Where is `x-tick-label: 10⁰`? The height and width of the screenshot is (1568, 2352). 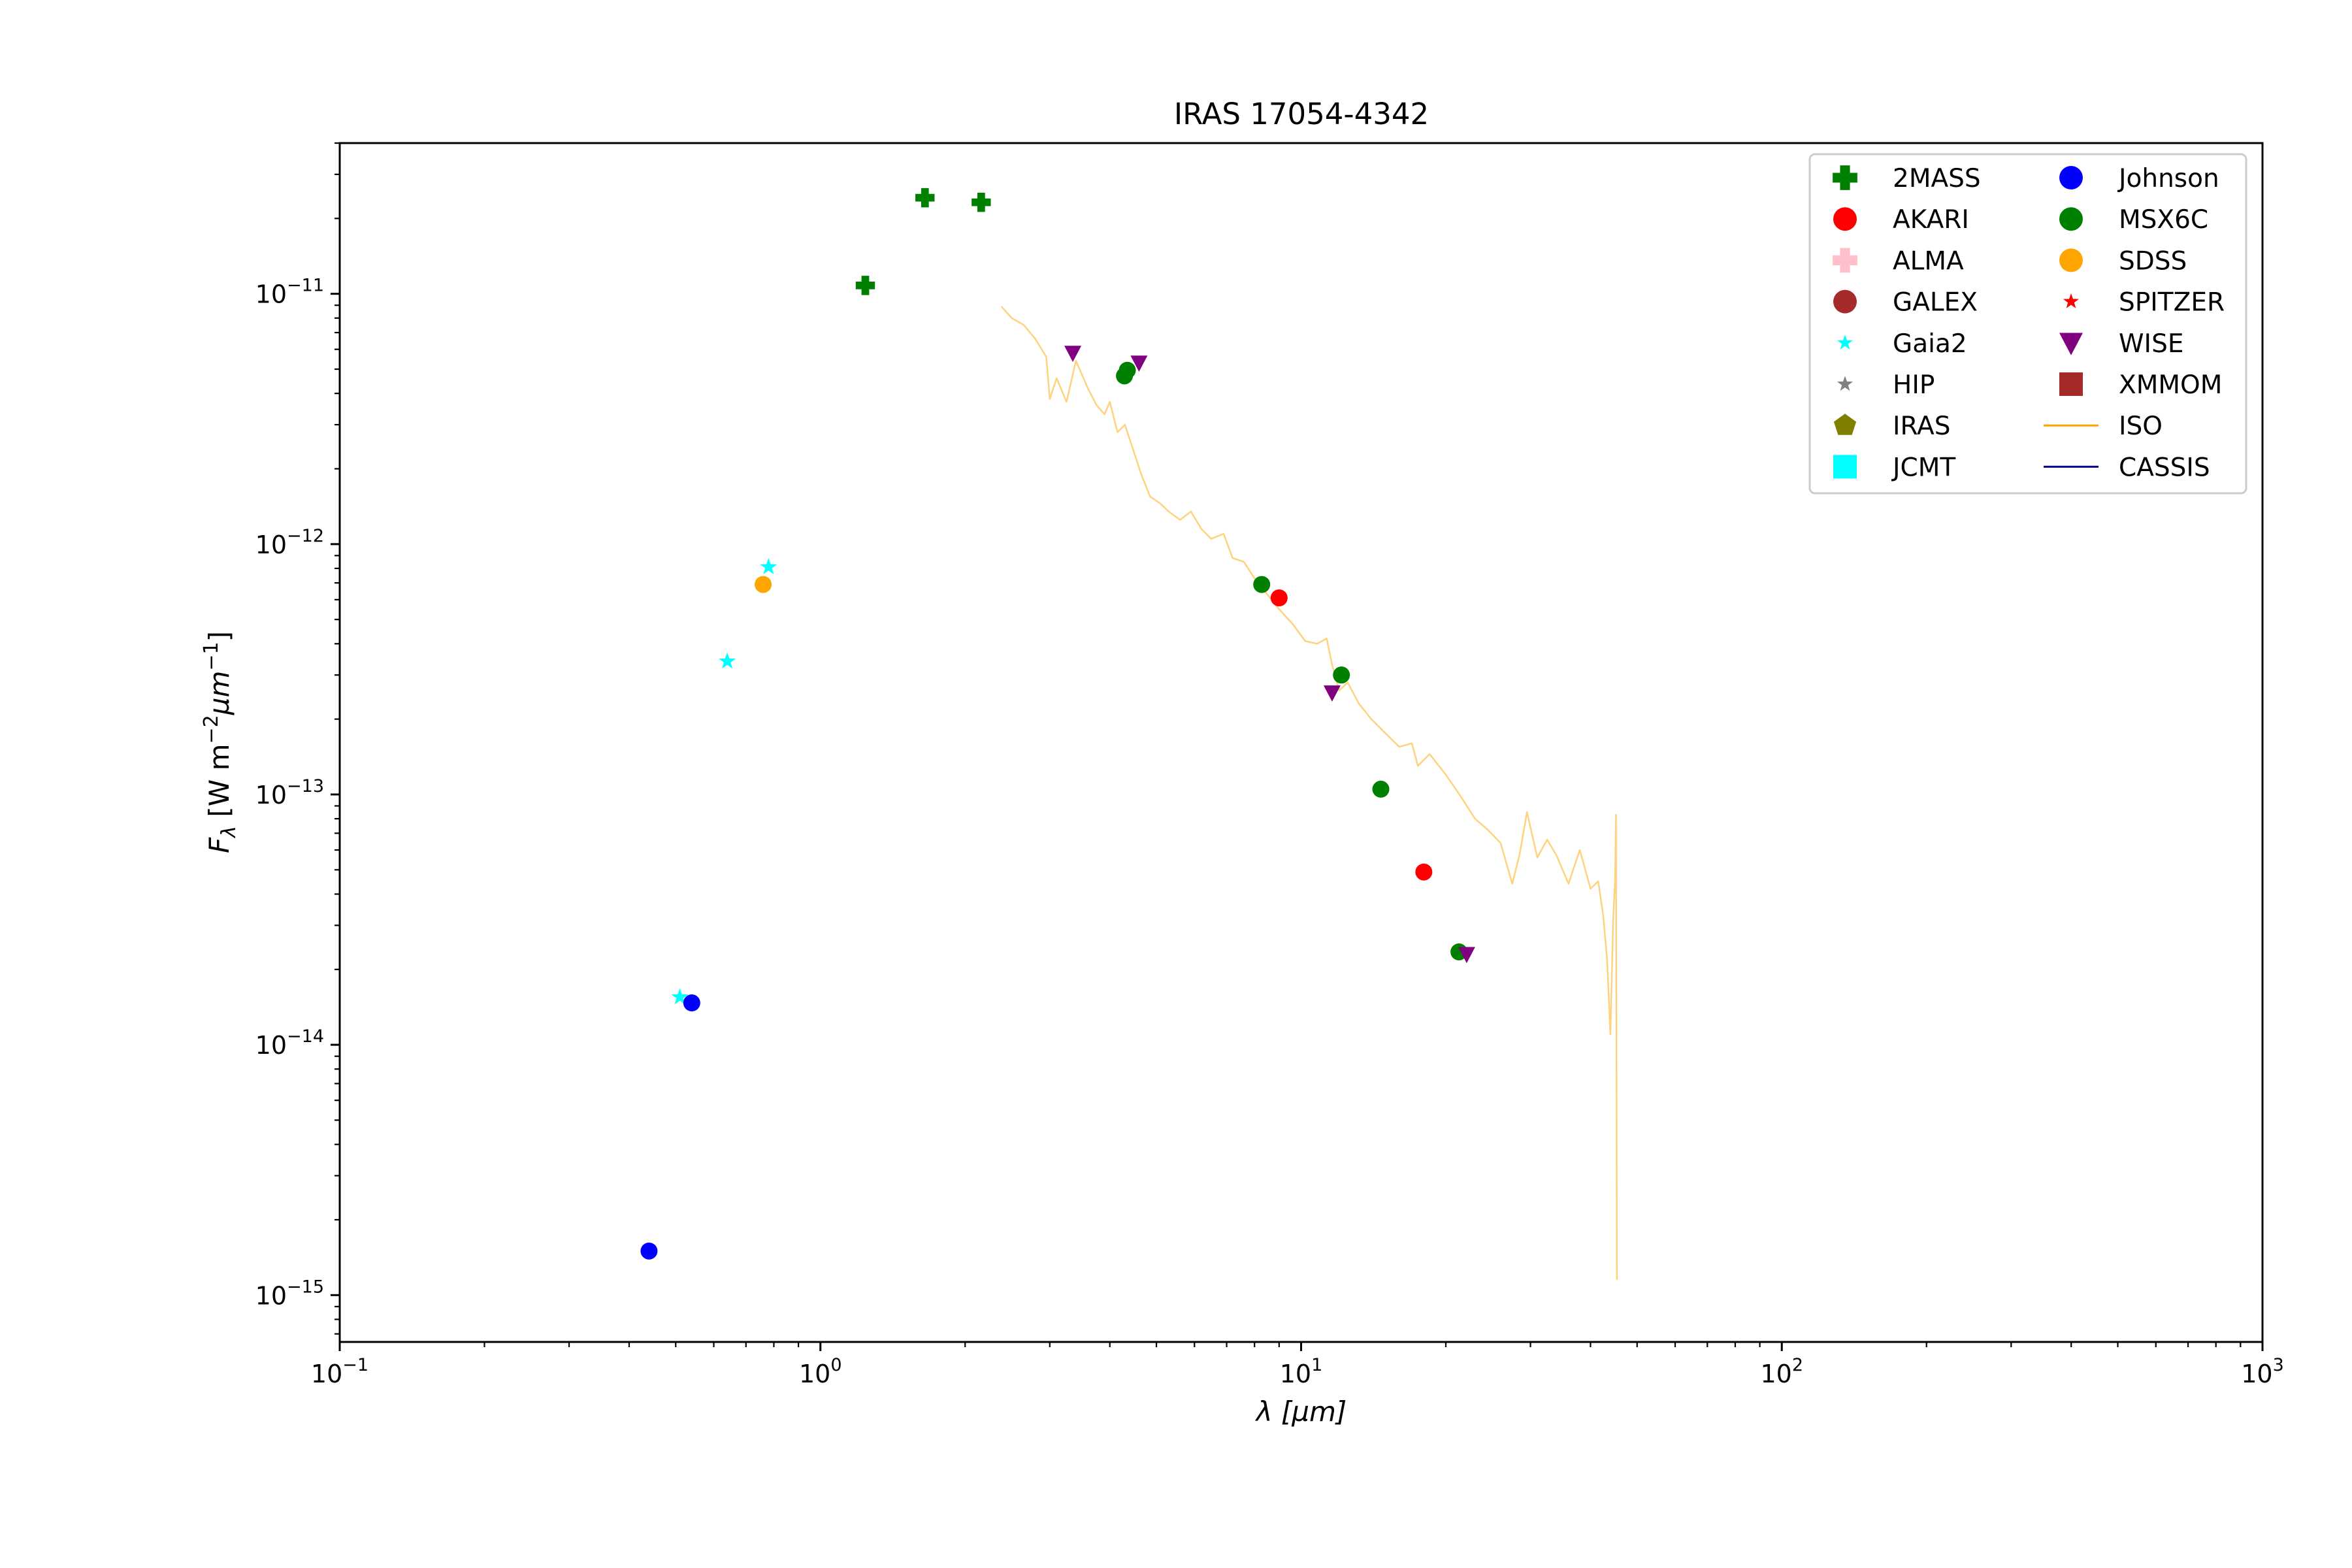 x-tick-label: 10⁰ is located at coordinates (820, 1371).